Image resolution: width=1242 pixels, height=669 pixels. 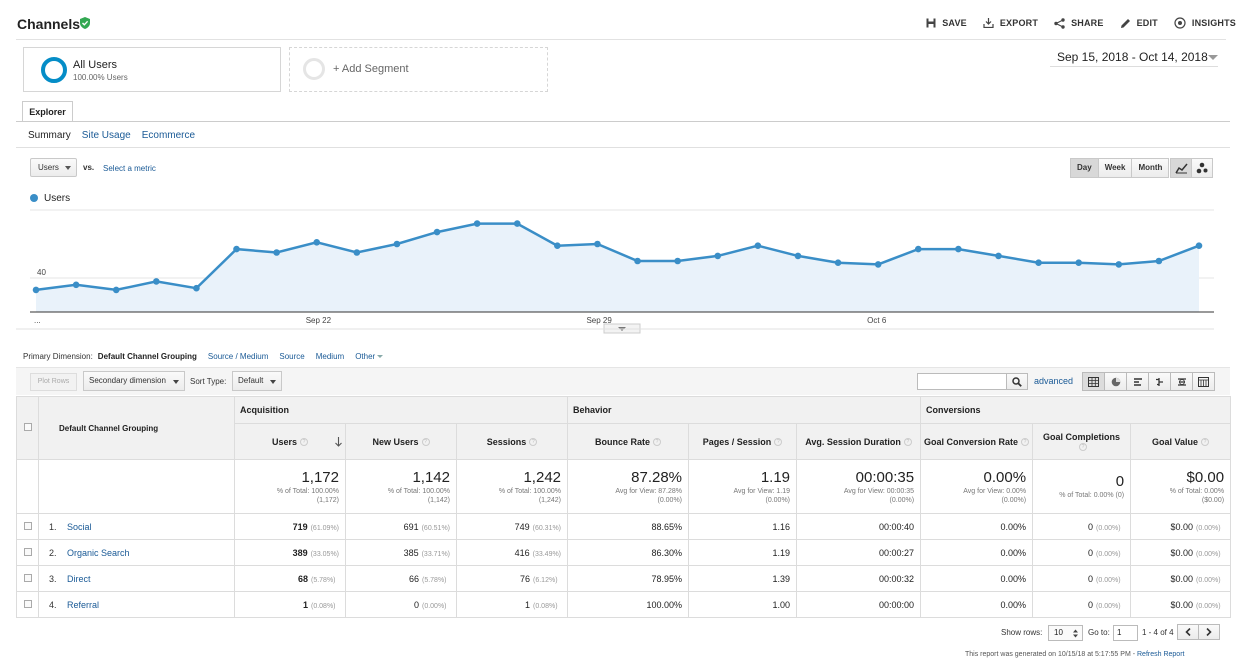 What do you see at coordinates (962, 381) in the screenshot?
I see `table-search-input` at bounding box center [962, 381].